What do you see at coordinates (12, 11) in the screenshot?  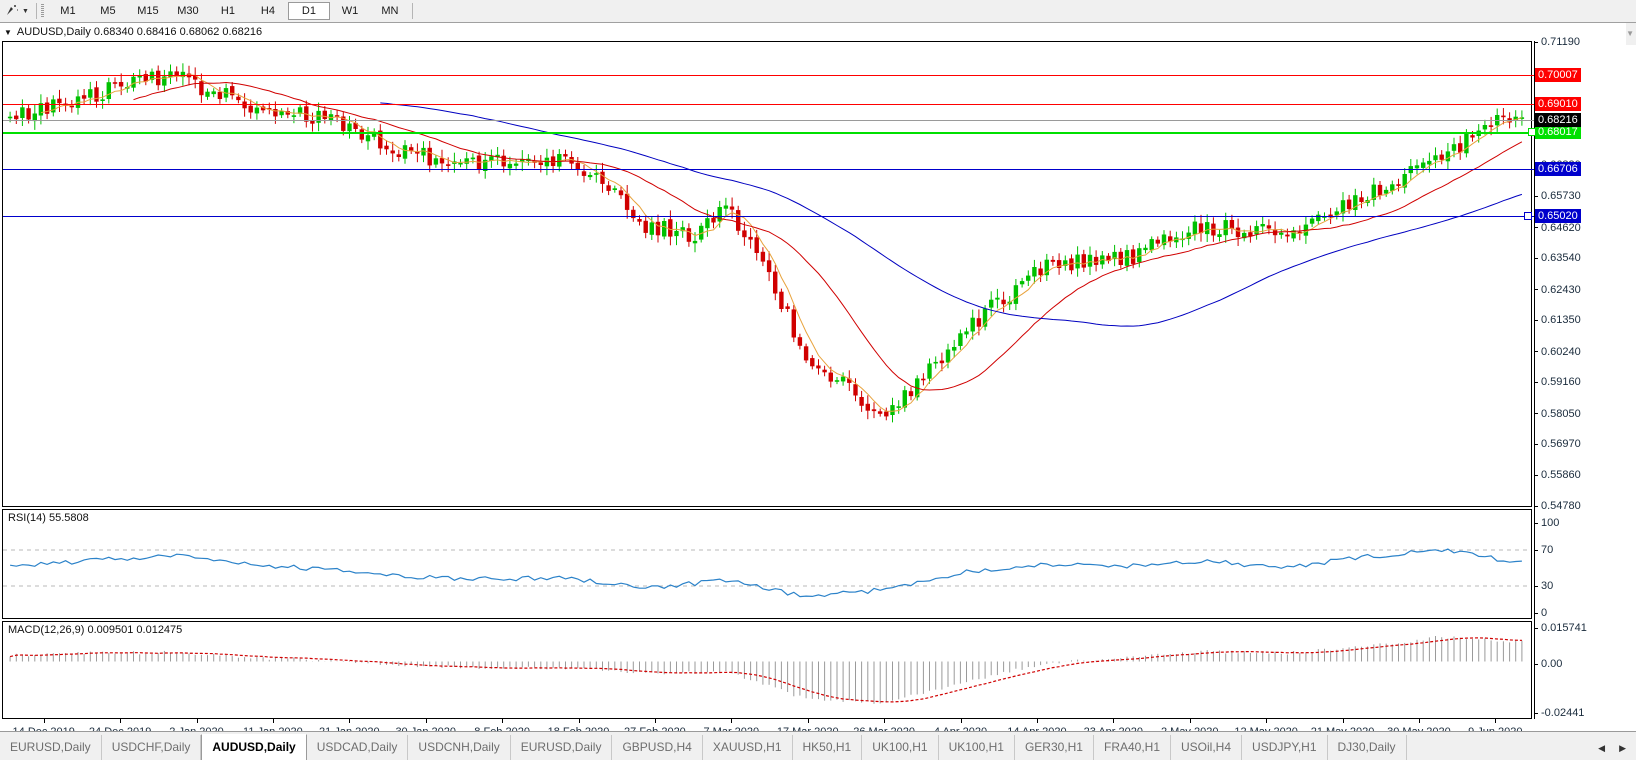 I see `crosshair-icon` at bounding box center [12, 11].